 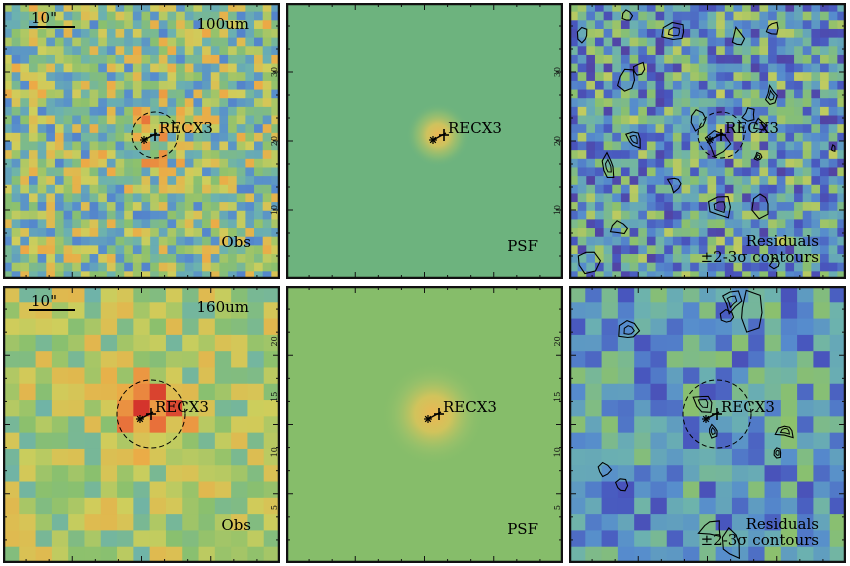 I want to click on band-label: 160um, so click(x=222, y=307).